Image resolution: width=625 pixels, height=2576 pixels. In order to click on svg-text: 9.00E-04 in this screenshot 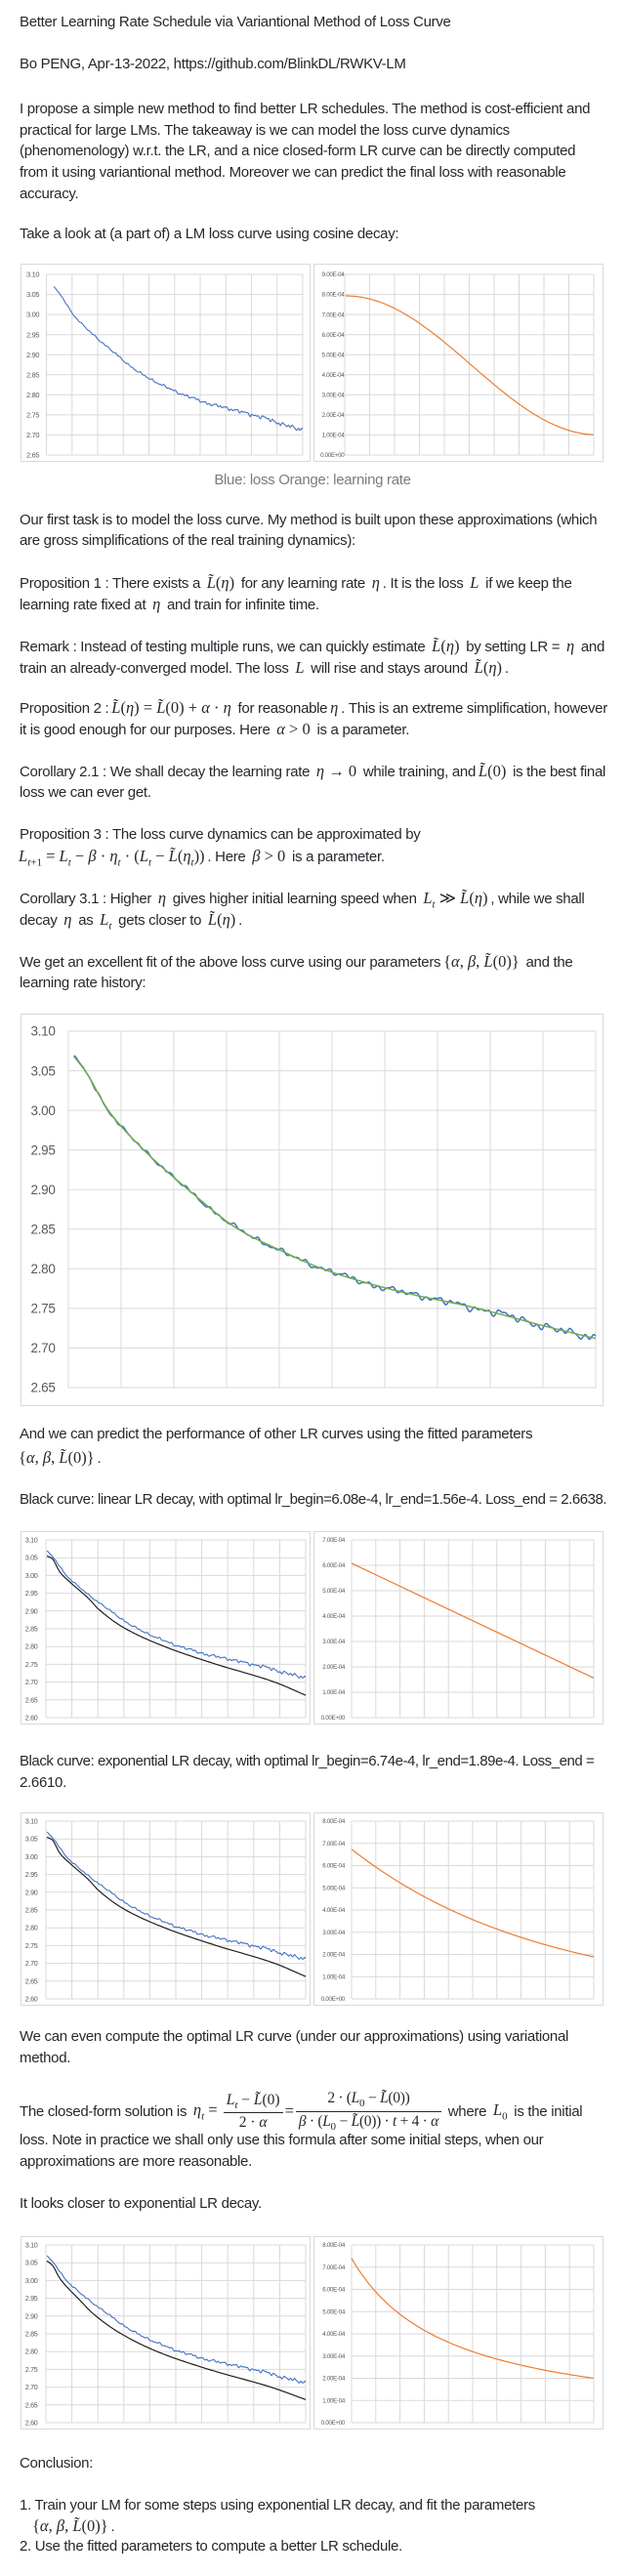, I will do `click(334, 274)`.